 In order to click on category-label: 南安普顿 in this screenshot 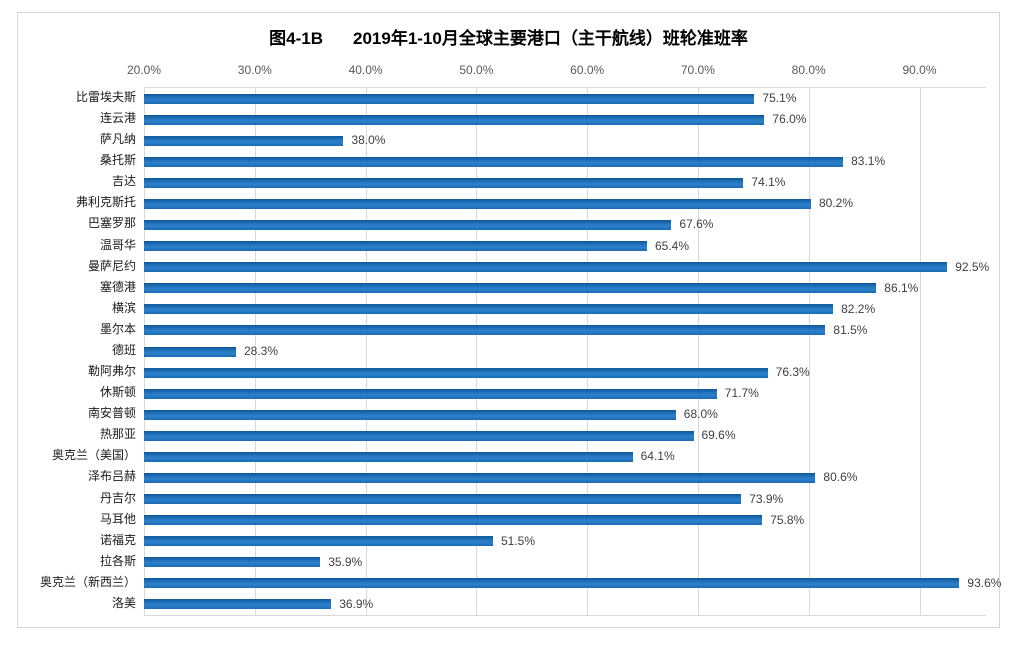, I will do `click(111, 413)`.